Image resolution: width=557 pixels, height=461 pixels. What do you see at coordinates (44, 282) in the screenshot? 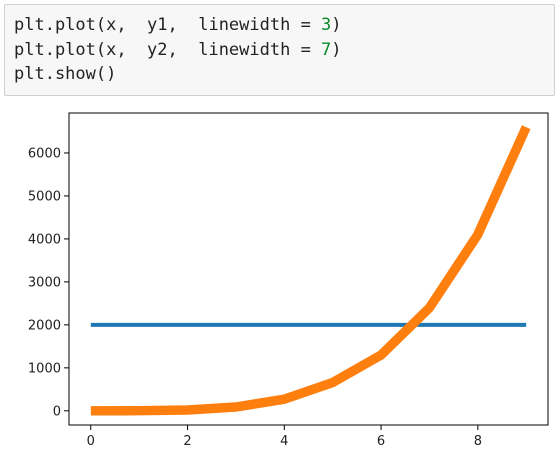
I see `y-tick-label: 3000` at bounding box center [44, 282].